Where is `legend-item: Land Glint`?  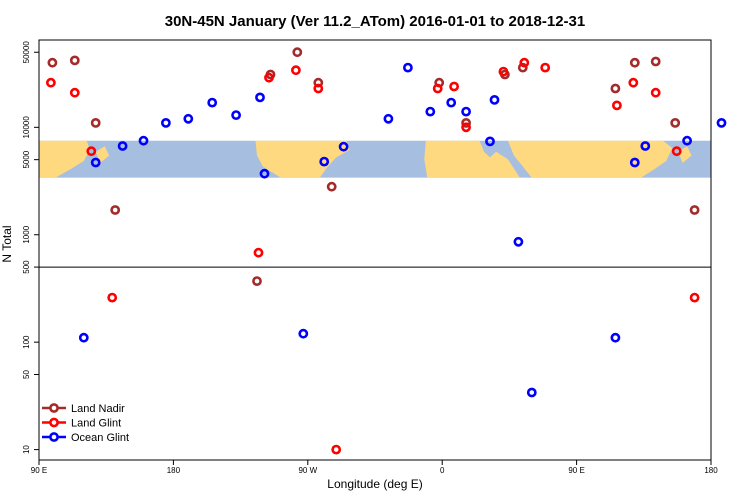
legend-item: Land Glint is located at coordinates (81, 424).